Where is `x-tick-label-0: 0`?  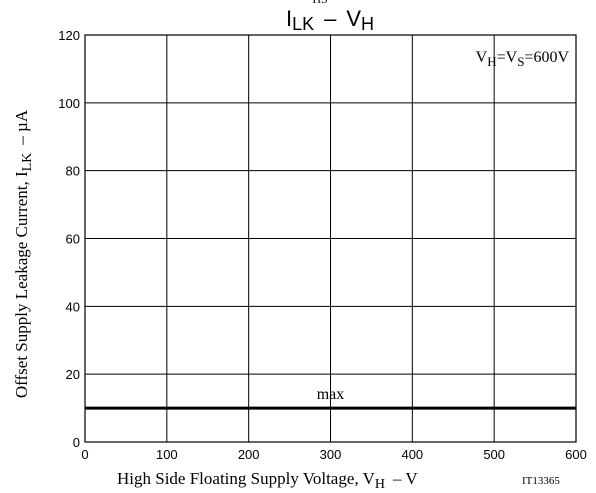
x-tick-label-0: 0 is located at coordinates (84, 454).